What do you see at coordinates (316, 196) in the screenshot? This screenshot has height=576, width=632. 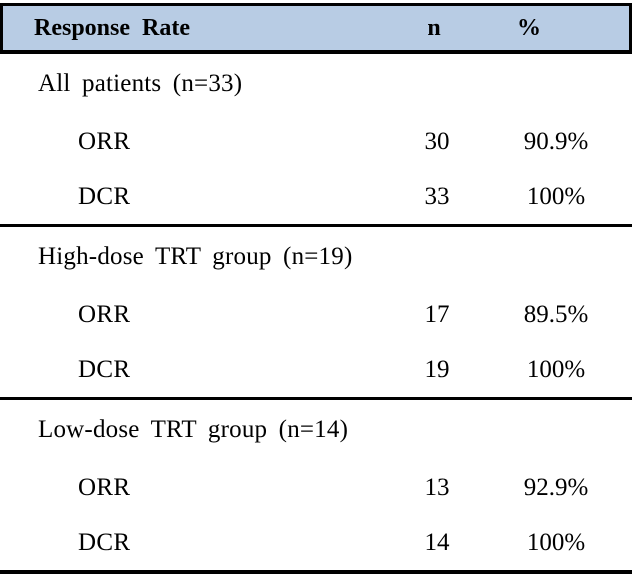 I see `table-row: DCR 33 100%` at bounding box center [316, 196].